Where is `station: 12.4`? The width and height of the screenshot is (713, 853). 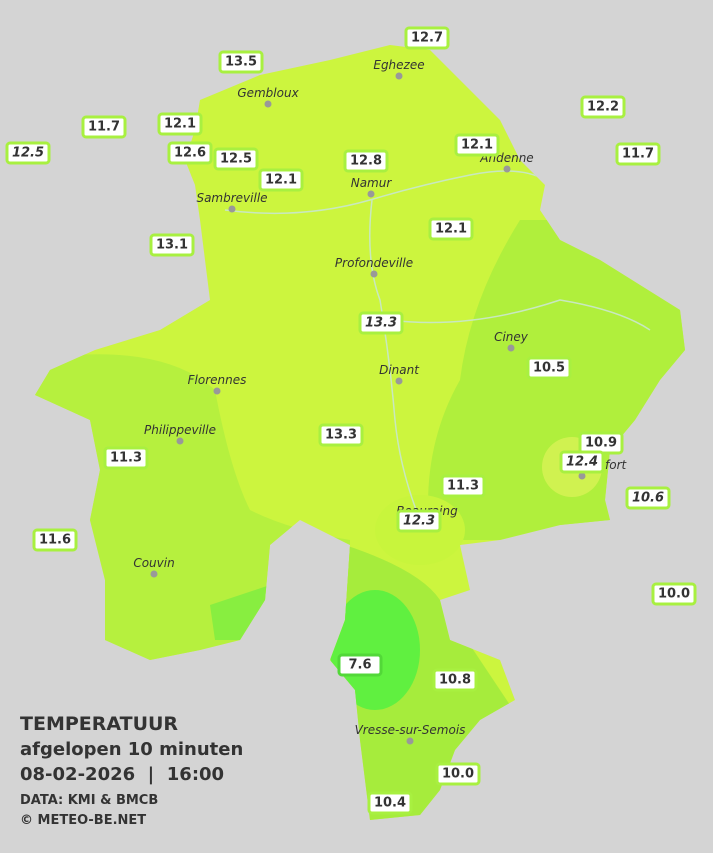
station: 12.4 is located at coordinates (582, 462).